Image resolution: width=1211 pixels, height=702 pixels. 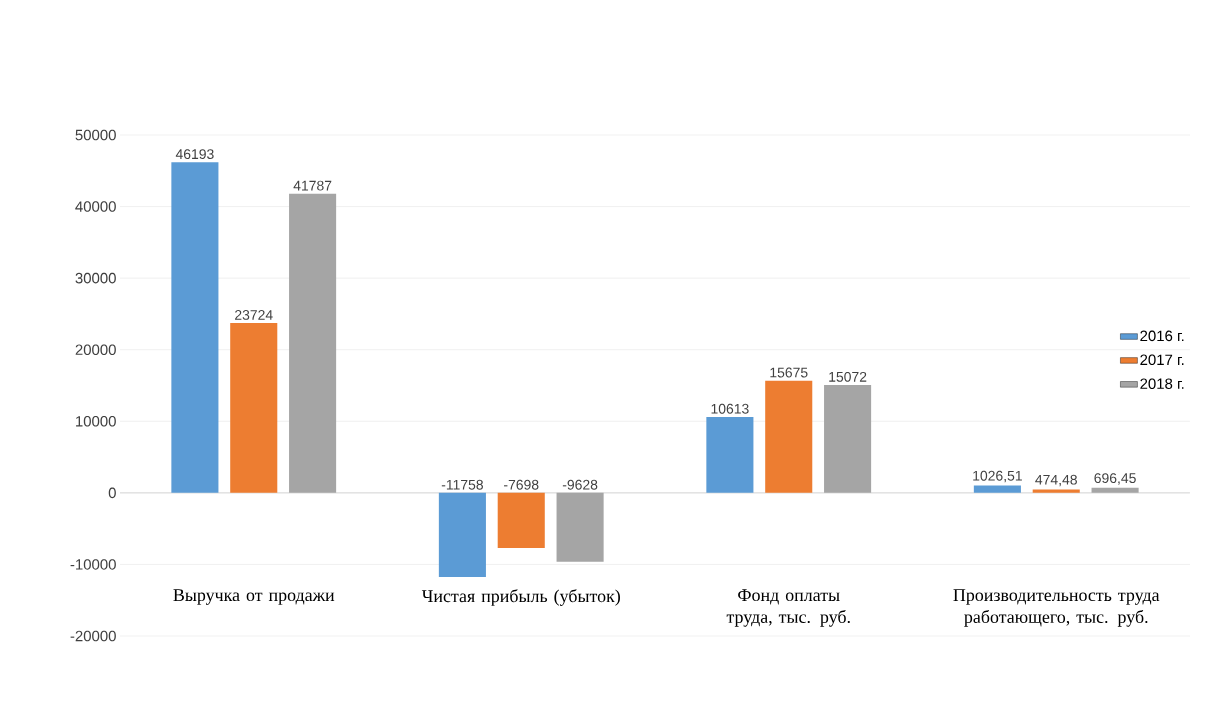 I want to click on x-tick-label: Выручка от продажи, so click(x=254, y=597).